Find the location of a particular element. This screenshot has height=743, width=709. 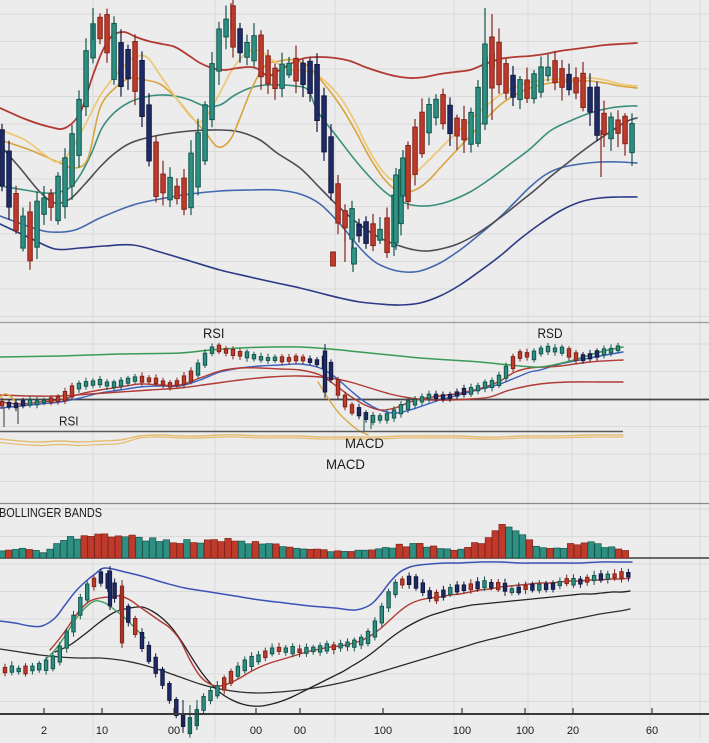

svg-text: 2 is located at coordinates (44, 731).